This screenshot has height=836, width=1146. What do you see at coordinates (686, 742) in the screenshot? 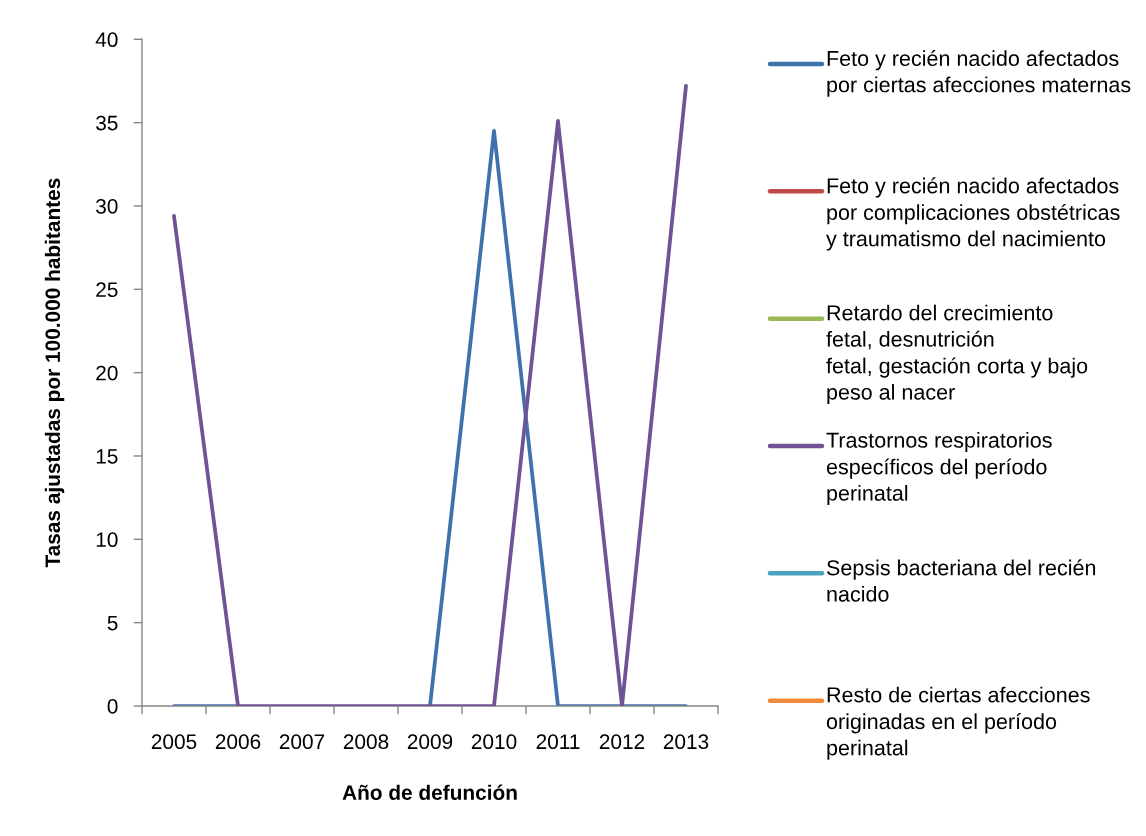
I see `x-tick-label: 2013` at bounding box center [686, 742].